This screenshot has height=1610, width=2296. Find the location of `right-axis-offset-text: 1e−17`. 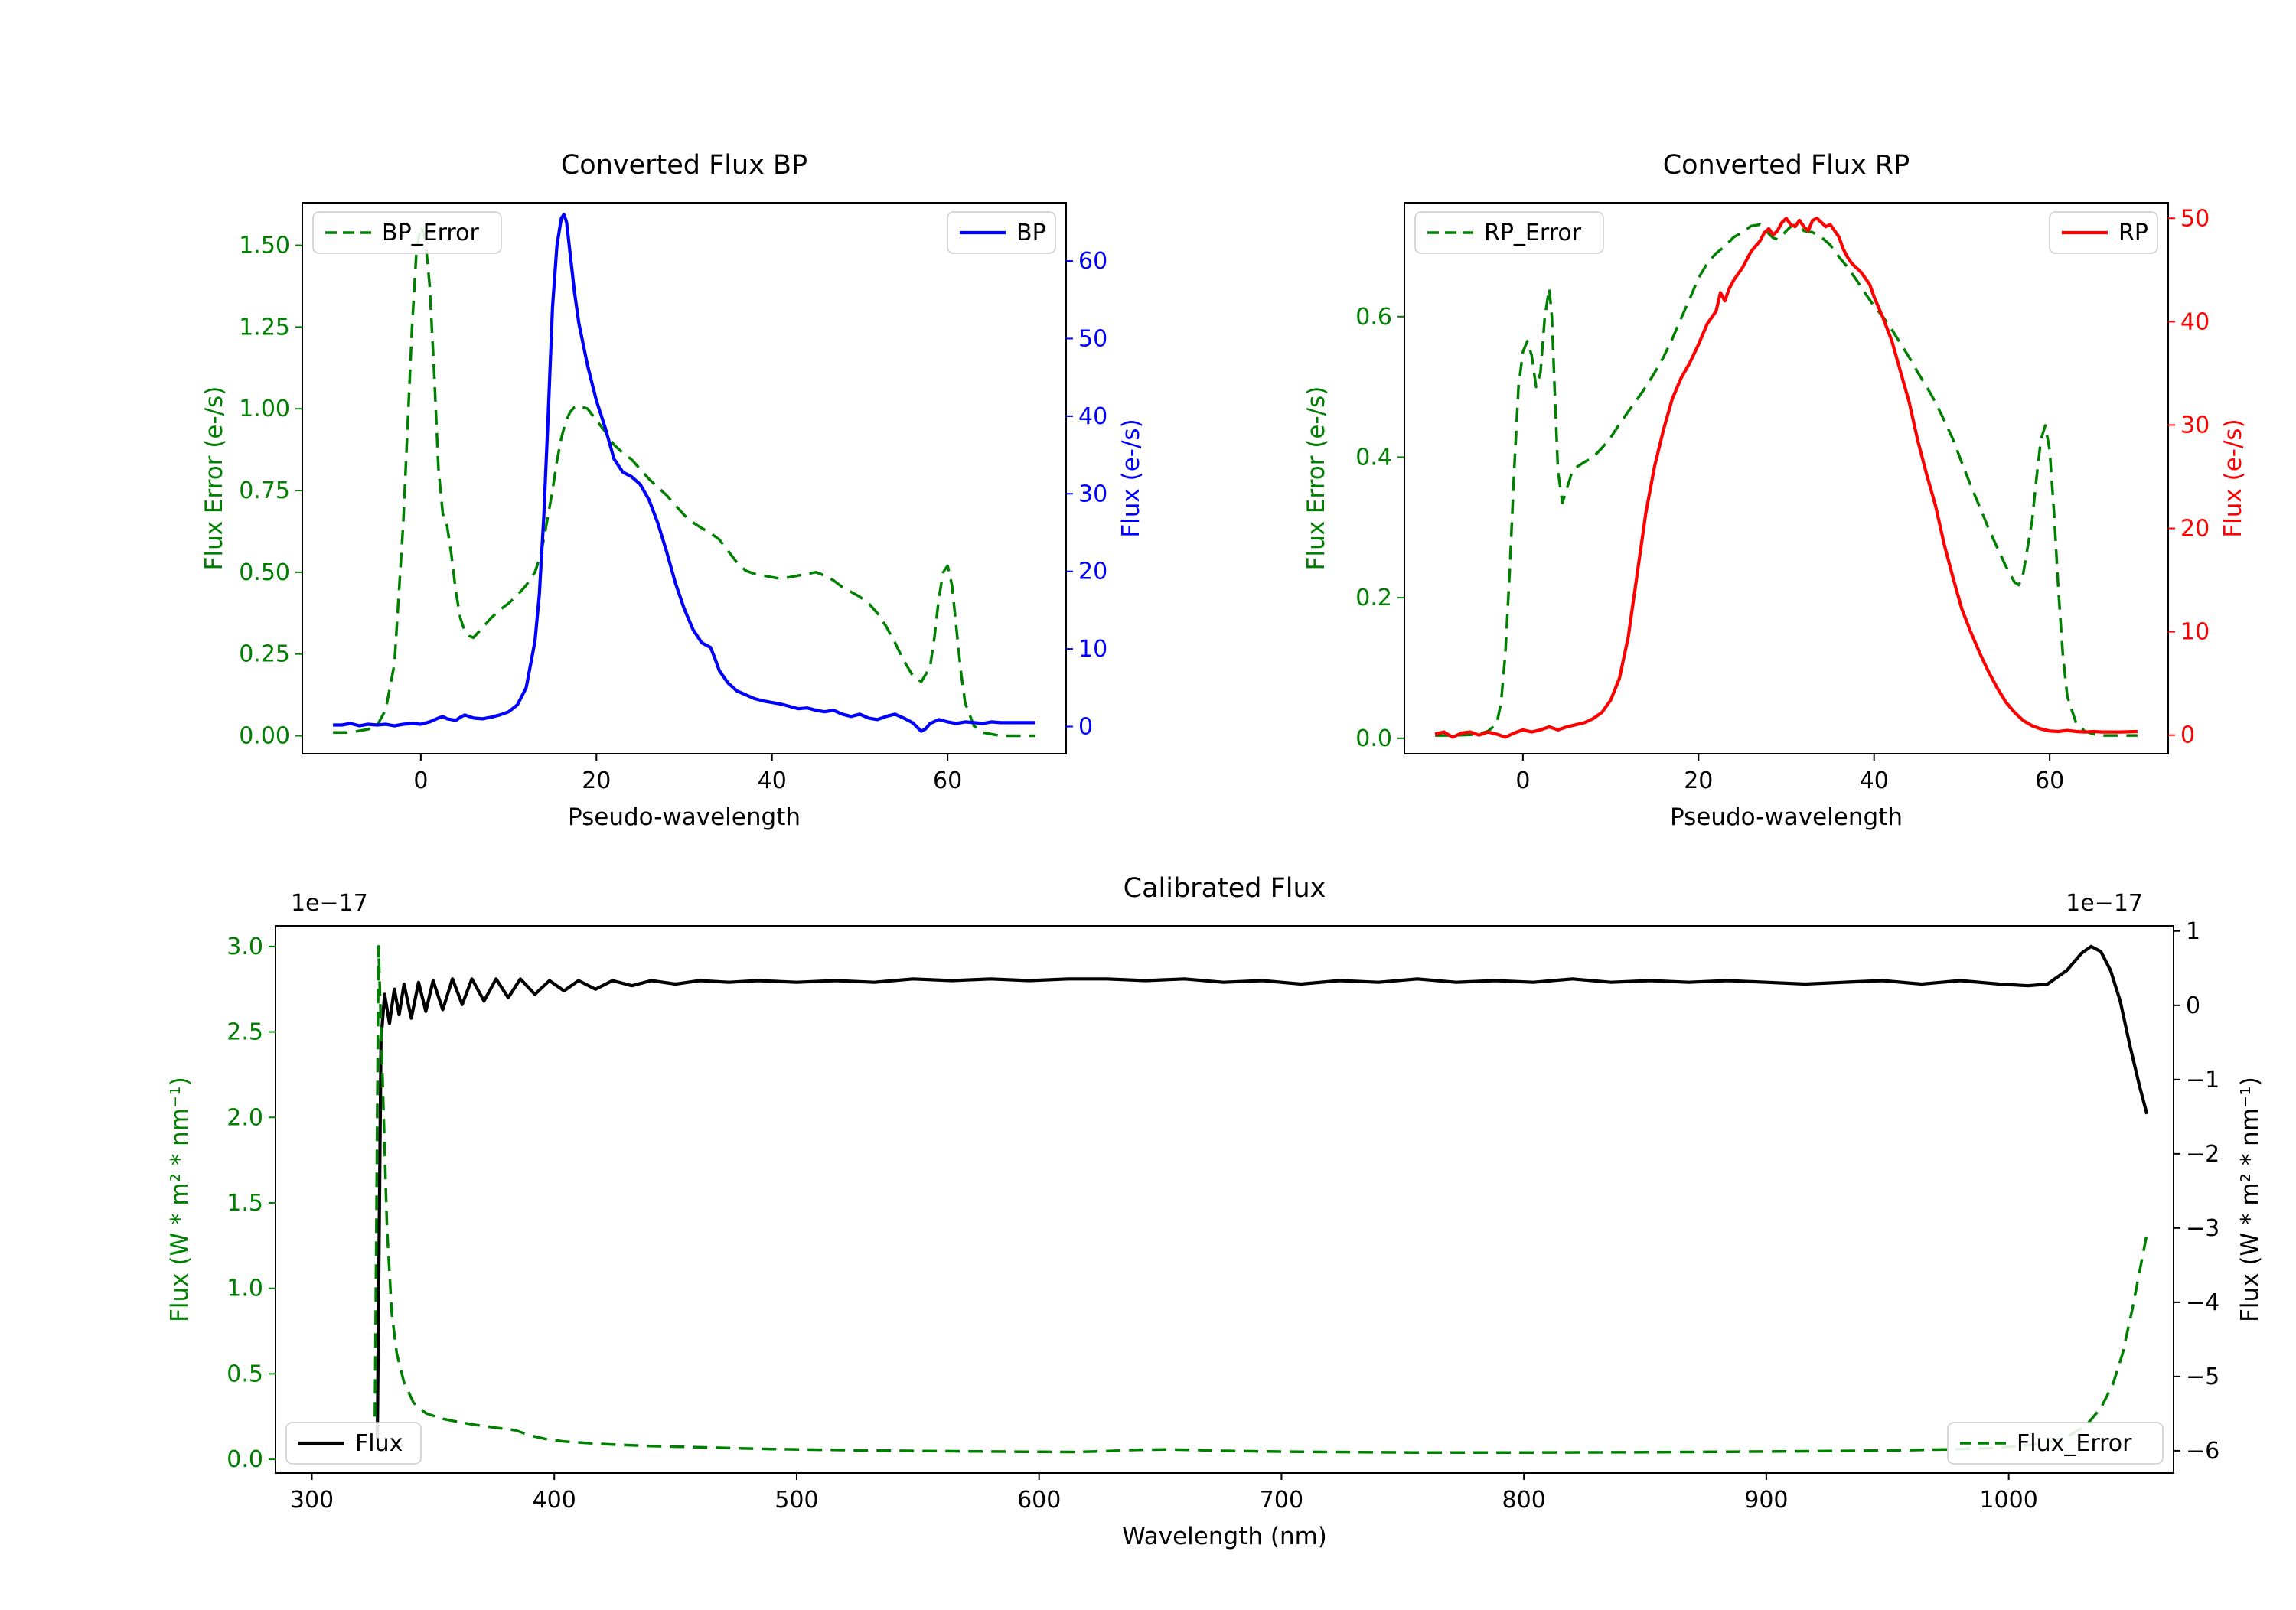

right-axis-offset-text: 1e−17 is located at coordinates (2104, 903).